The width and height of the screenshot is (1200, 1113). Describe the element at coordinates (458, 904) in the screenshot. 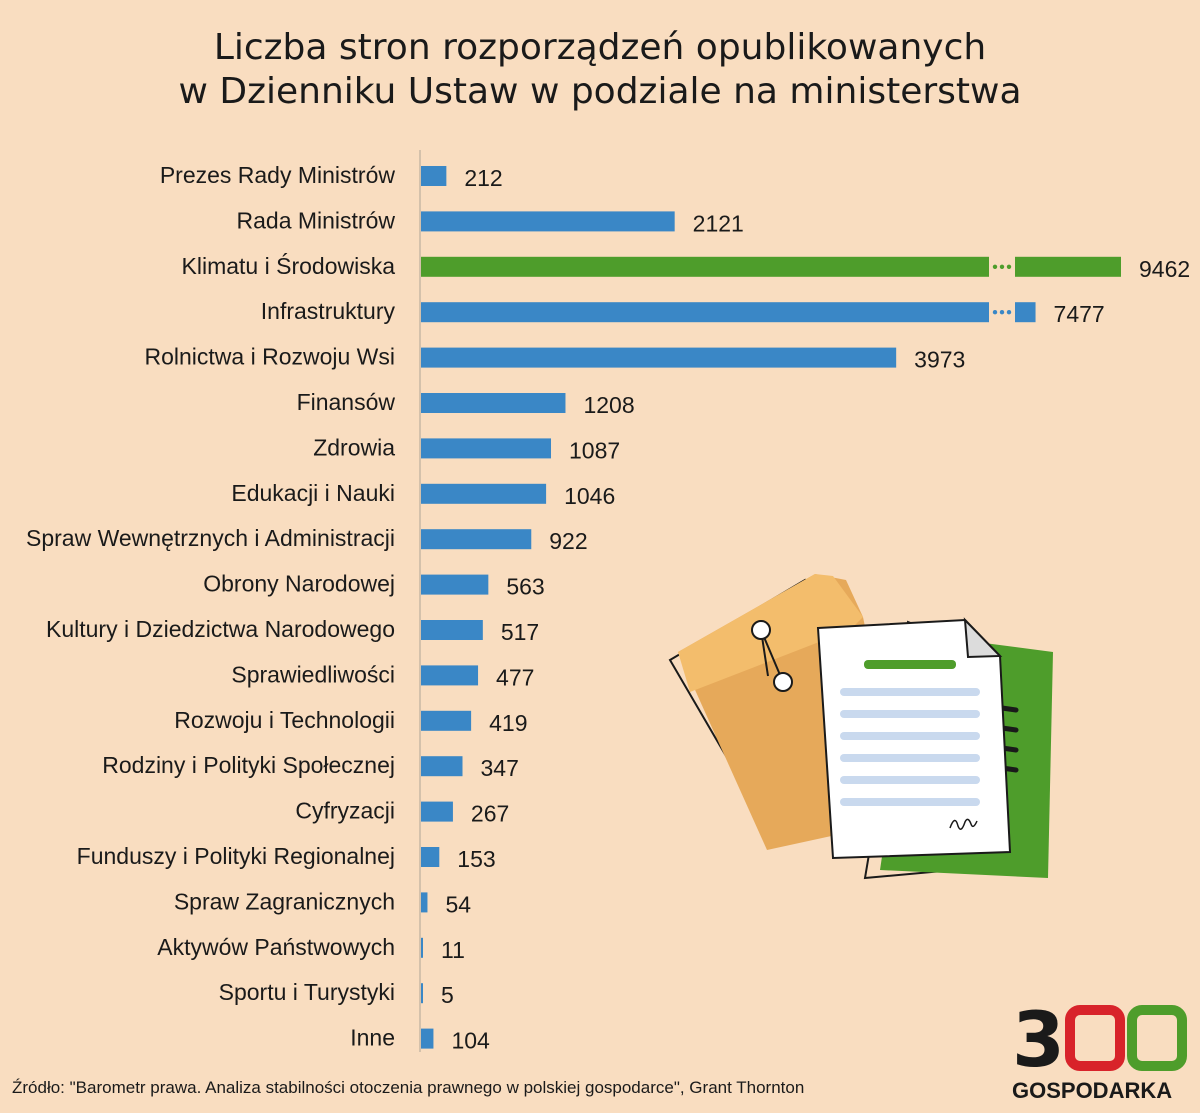

I see `data-label: 54` at that location.